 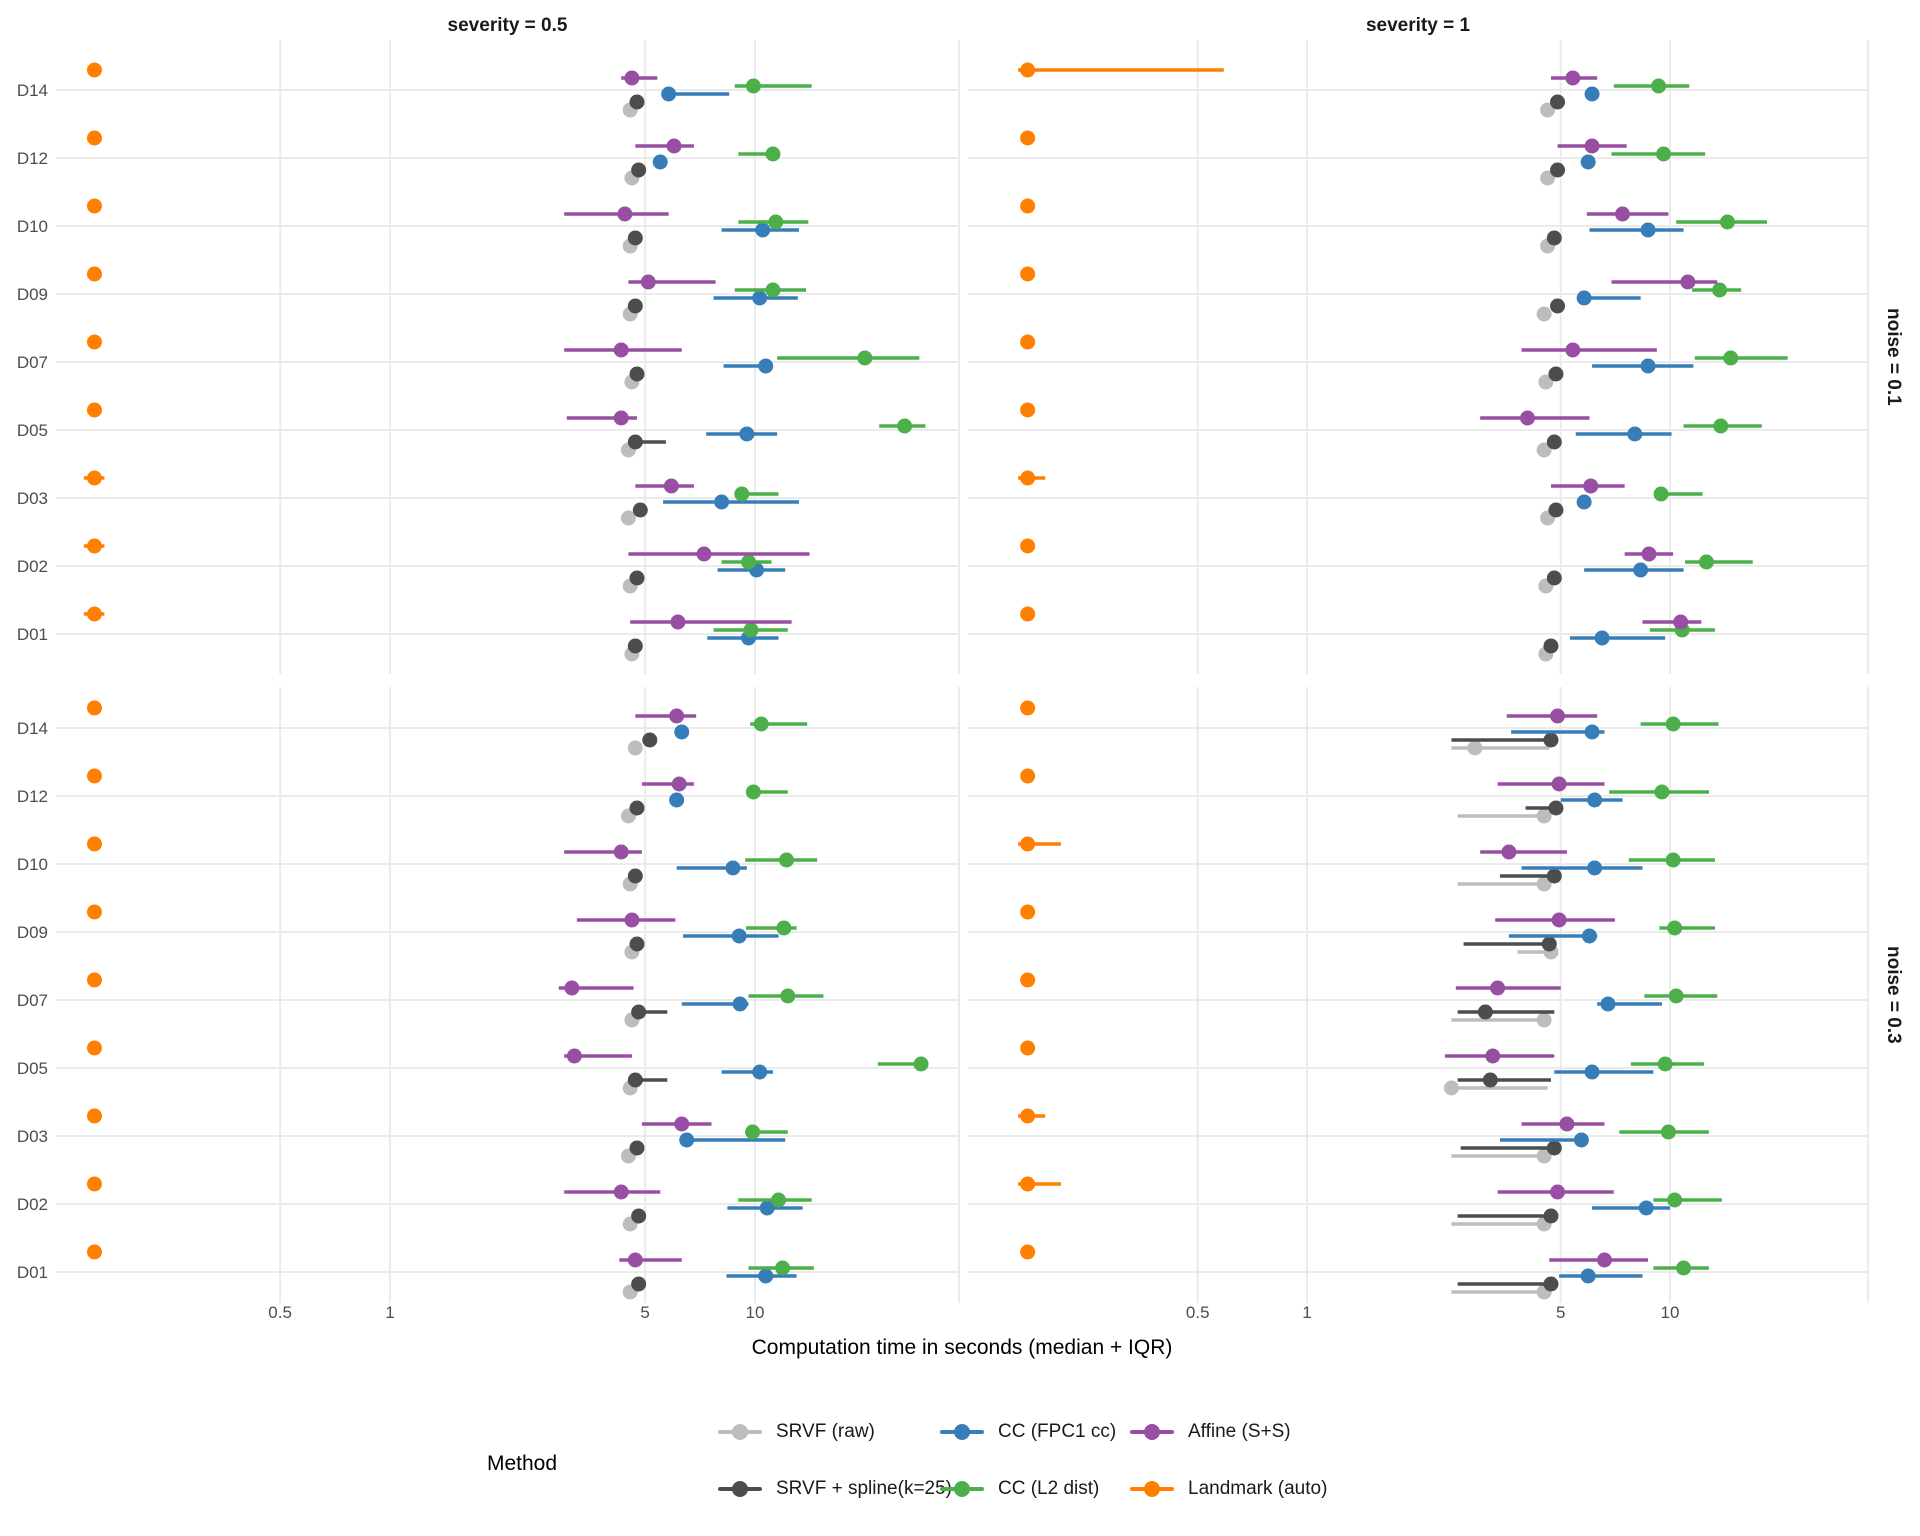 I want to click on row-D12, so click(x=433, y=158).